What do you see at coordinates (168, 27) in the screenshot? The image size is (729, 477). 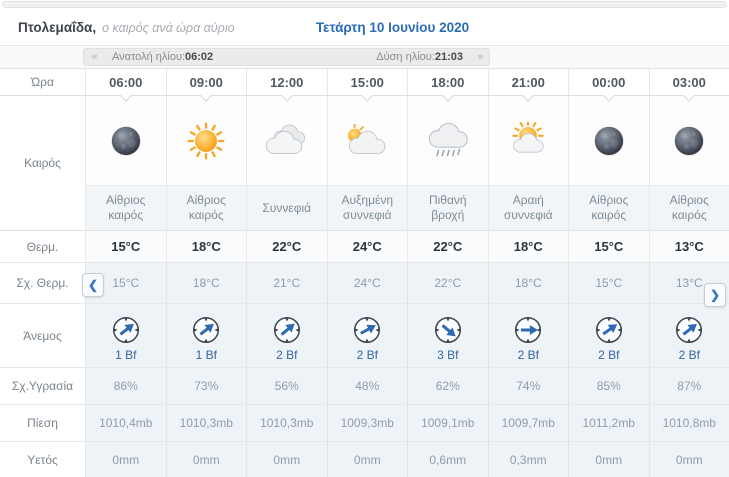 I see `header-subtitle: ο καιρός ανά ώρα αύριο` at bounding box center [168, 27].